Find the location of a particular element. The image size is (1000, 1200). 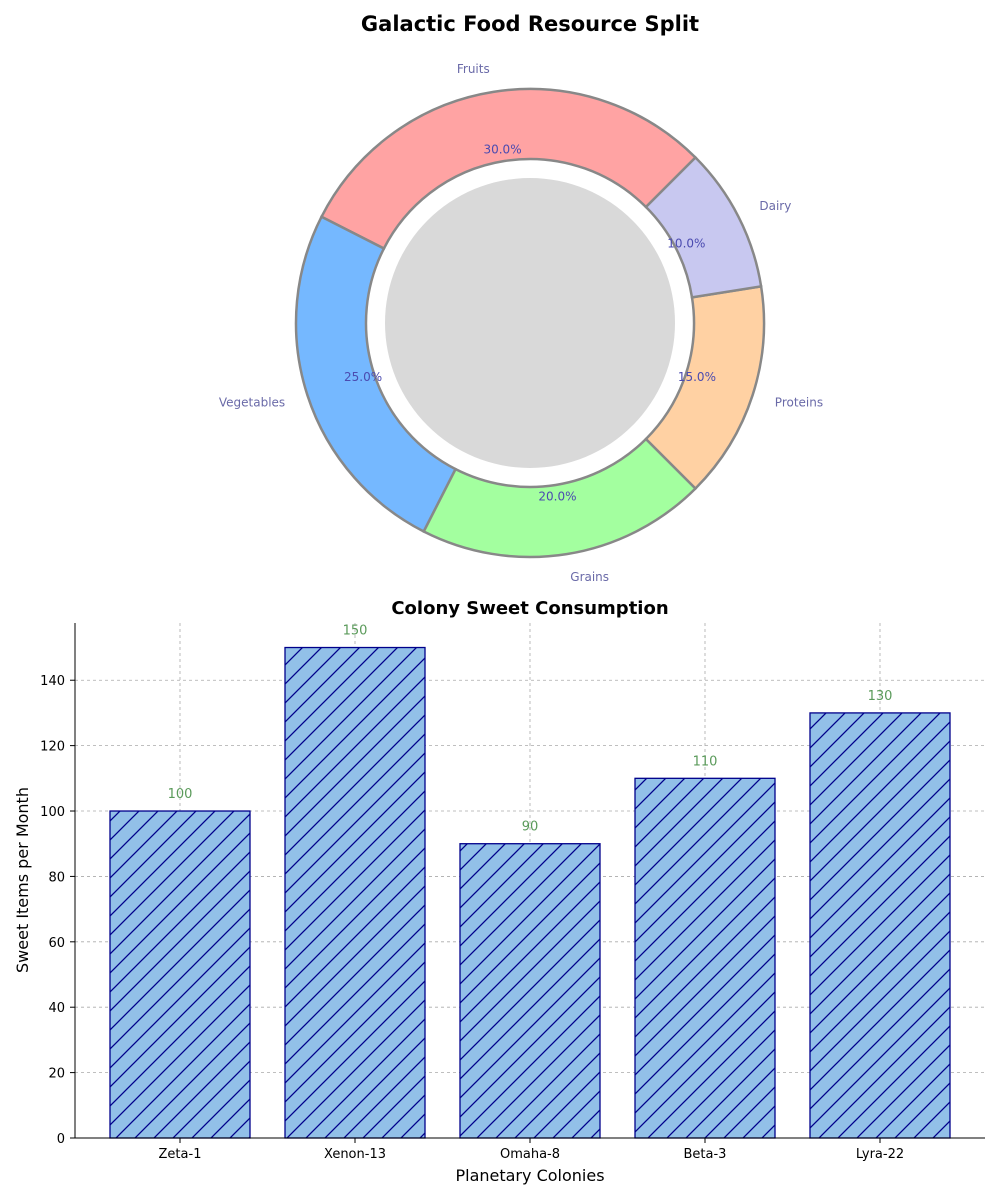

slice-label-proteins: Proteins is located at coordinates (799, 403).